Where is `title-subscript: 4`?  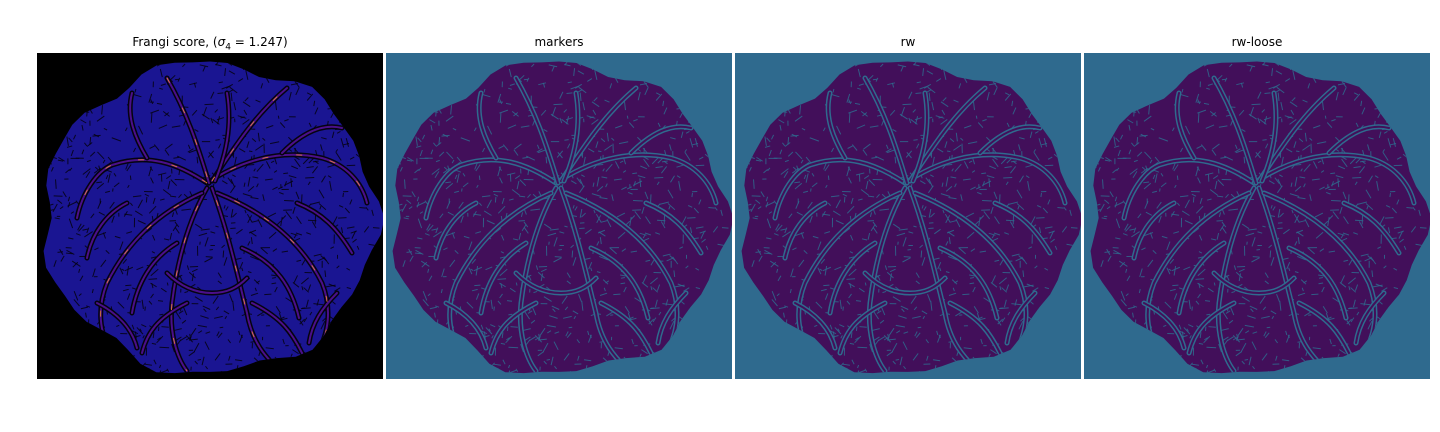 title-subscript: 4 is located at coordinates (228, 47).